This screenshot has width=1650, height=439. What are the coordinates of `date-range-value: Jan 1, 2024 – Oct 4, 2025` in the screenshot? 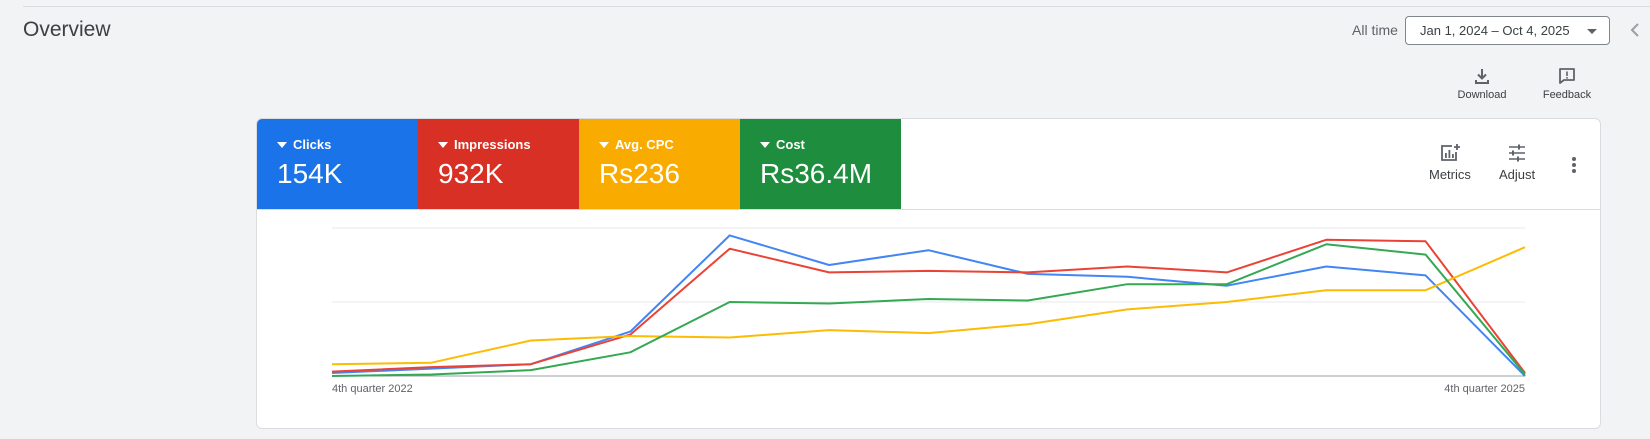 It's located at (1495, 30).